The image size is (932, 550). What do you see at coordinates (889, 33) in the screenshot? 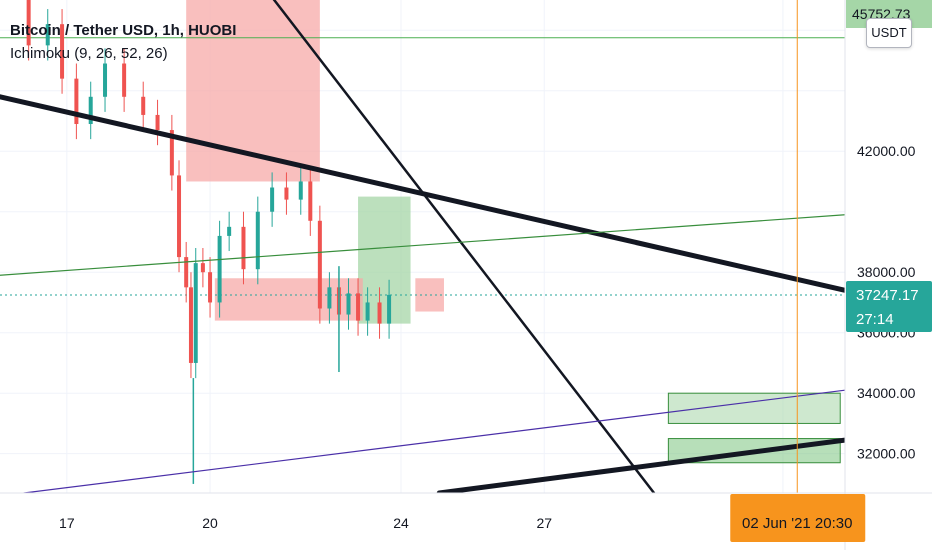
I see `currency-button: USDT` at bounding box center [889, 33].